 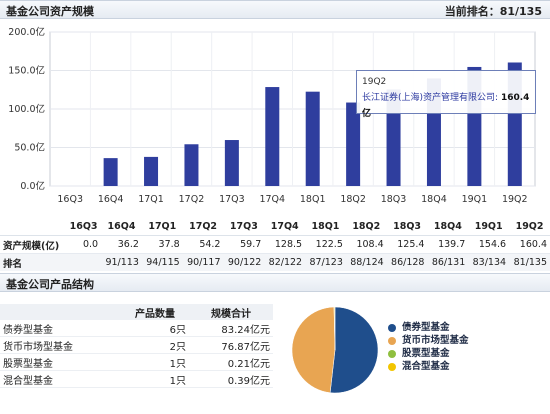 I want to click on product-count-header: 产品数量, so click(x=155, y=312).